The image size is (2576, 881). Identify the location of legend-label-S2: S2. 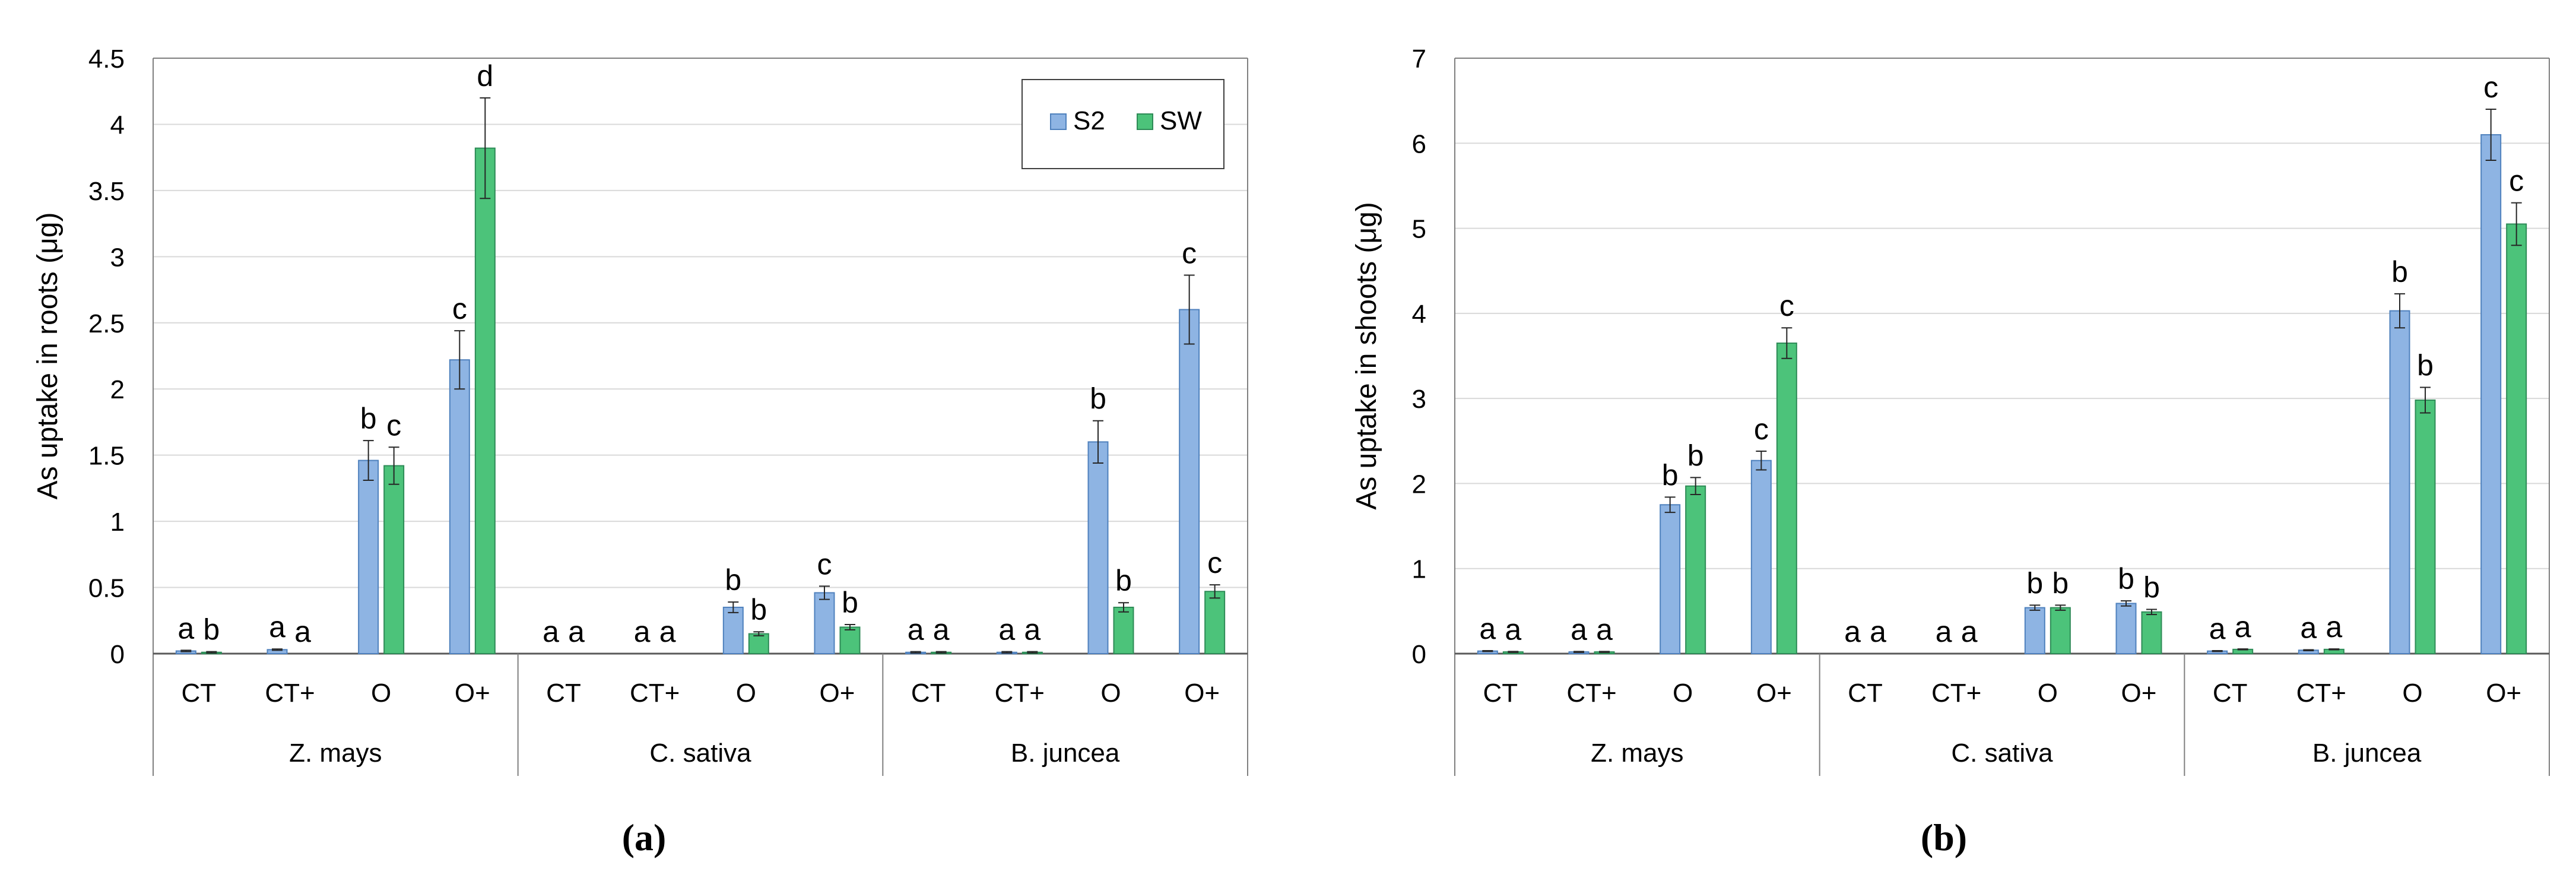
(1089, 120).